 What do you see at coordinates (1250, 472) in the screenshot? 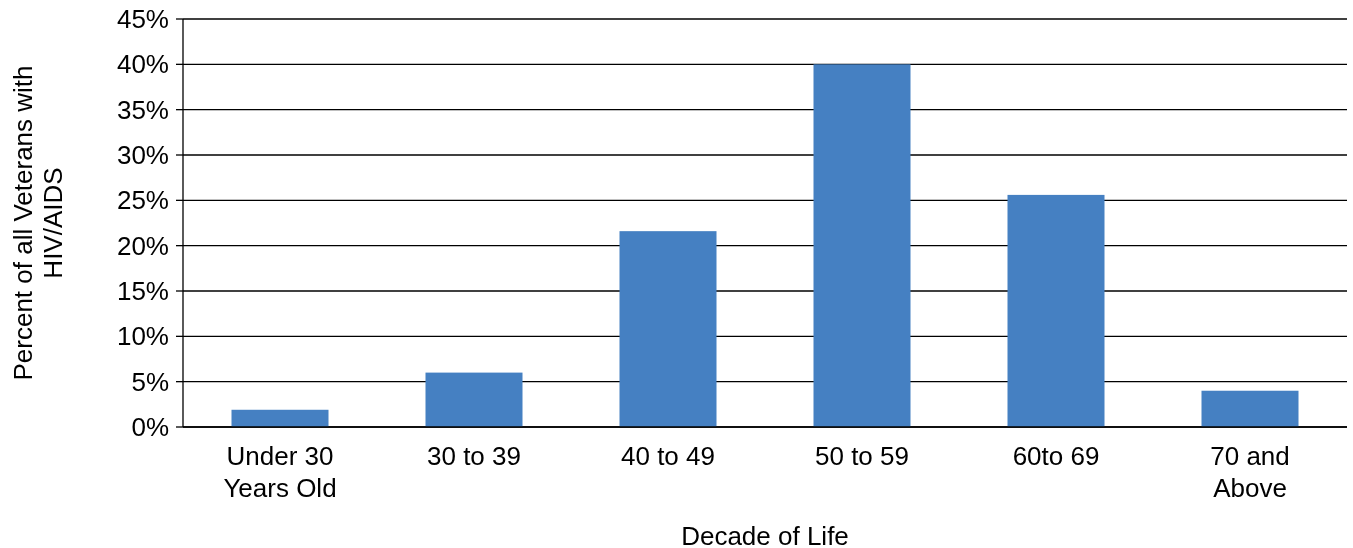
I see `x-tick-label: 70 and Above` at bounding box center [1250, 472].